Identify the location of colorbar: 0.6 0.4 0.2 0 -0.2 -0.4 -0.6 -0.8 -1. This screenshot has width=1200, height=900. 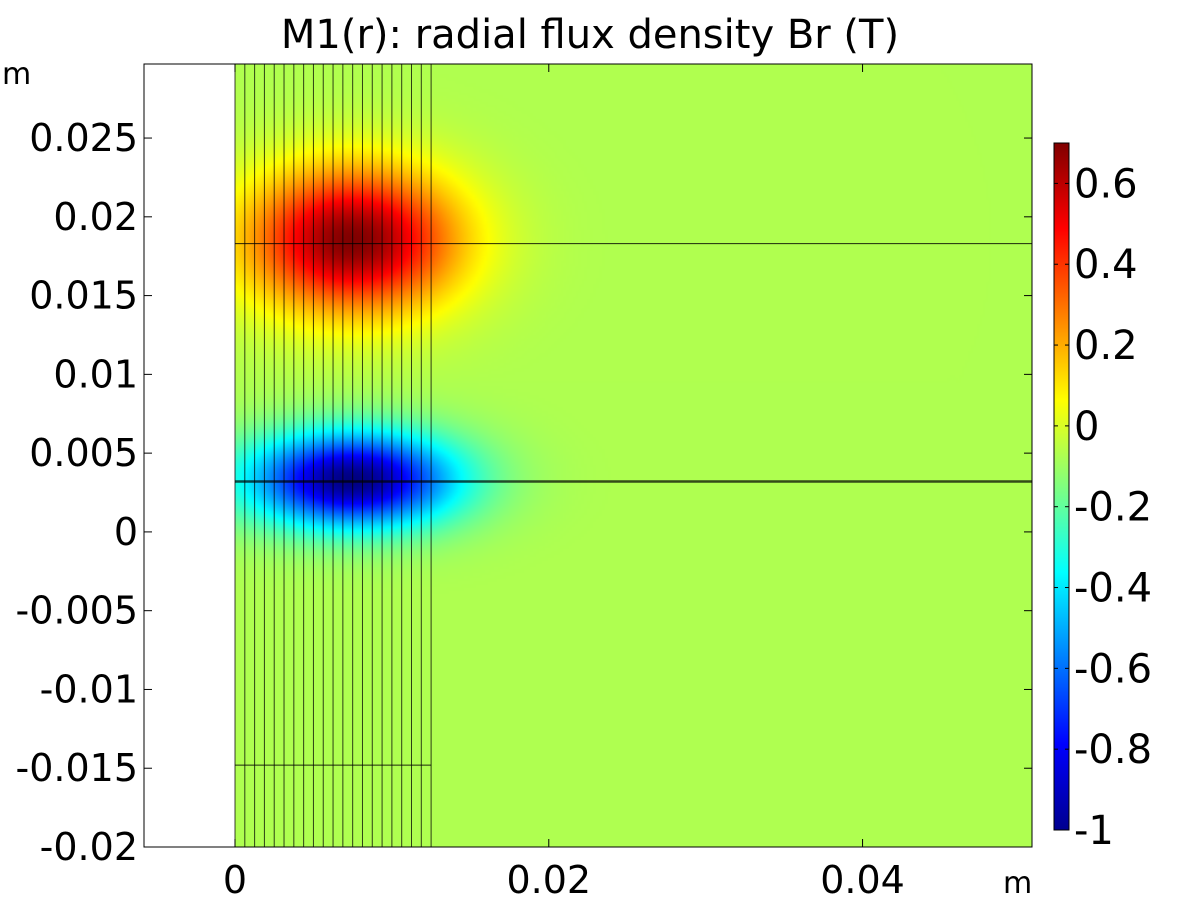
(1102, 498).